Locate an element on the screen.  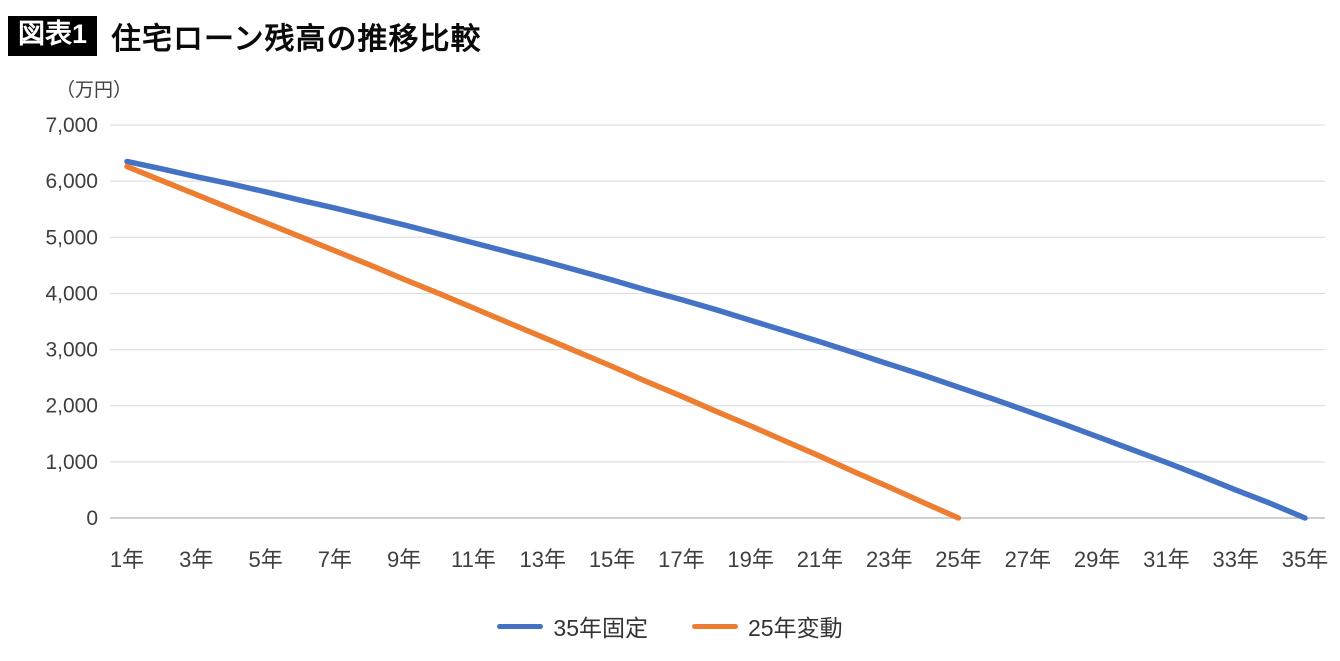
y-tick-label: 3,000 is located at coordinates (71, 350).